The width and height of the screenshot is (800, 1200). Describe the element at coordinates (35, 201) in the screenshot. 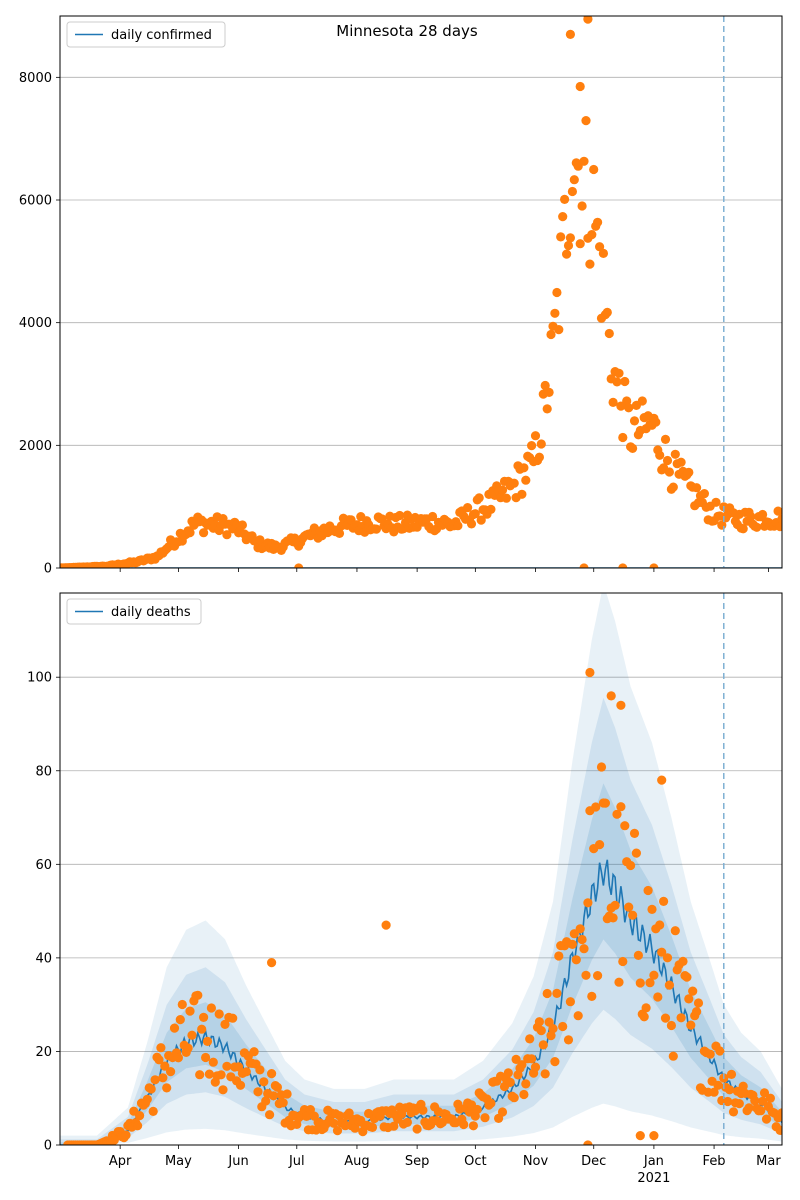

I see `y-tick-label: 6000` at that location.